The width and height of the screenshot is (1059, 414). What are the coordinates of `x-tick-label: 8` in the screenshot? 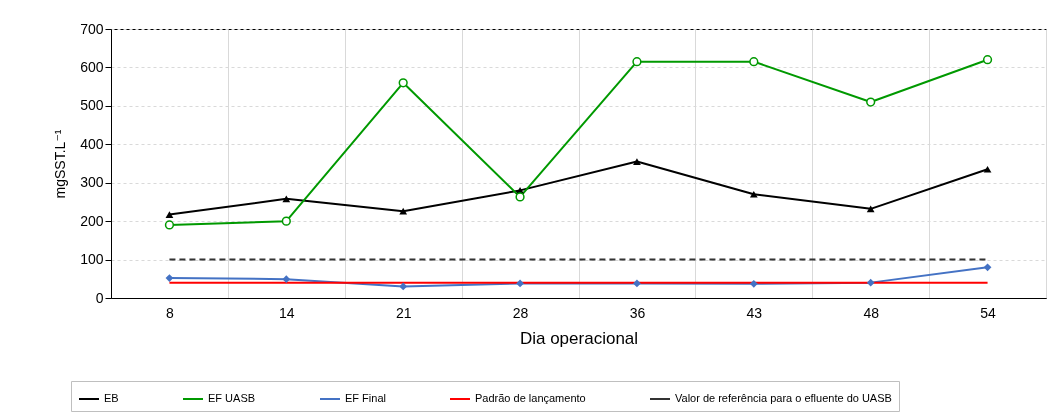 It's located at (170, 312).